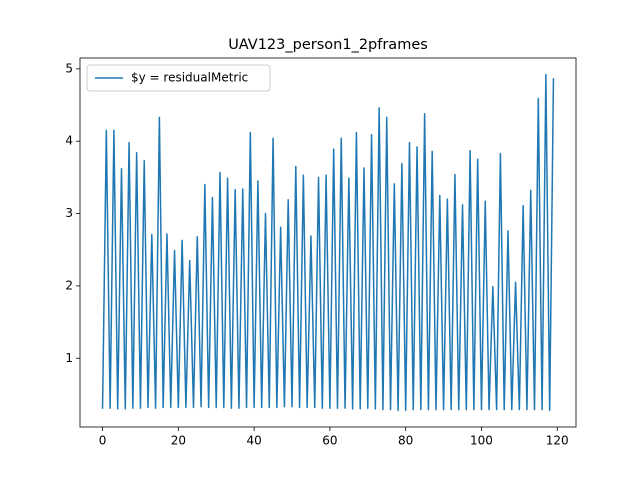 The image size is (640, 484). What do you see at coordinates (69, 213) in the screenshot?
I see `y-tick-label: 3` at bounding box center [69, 213].